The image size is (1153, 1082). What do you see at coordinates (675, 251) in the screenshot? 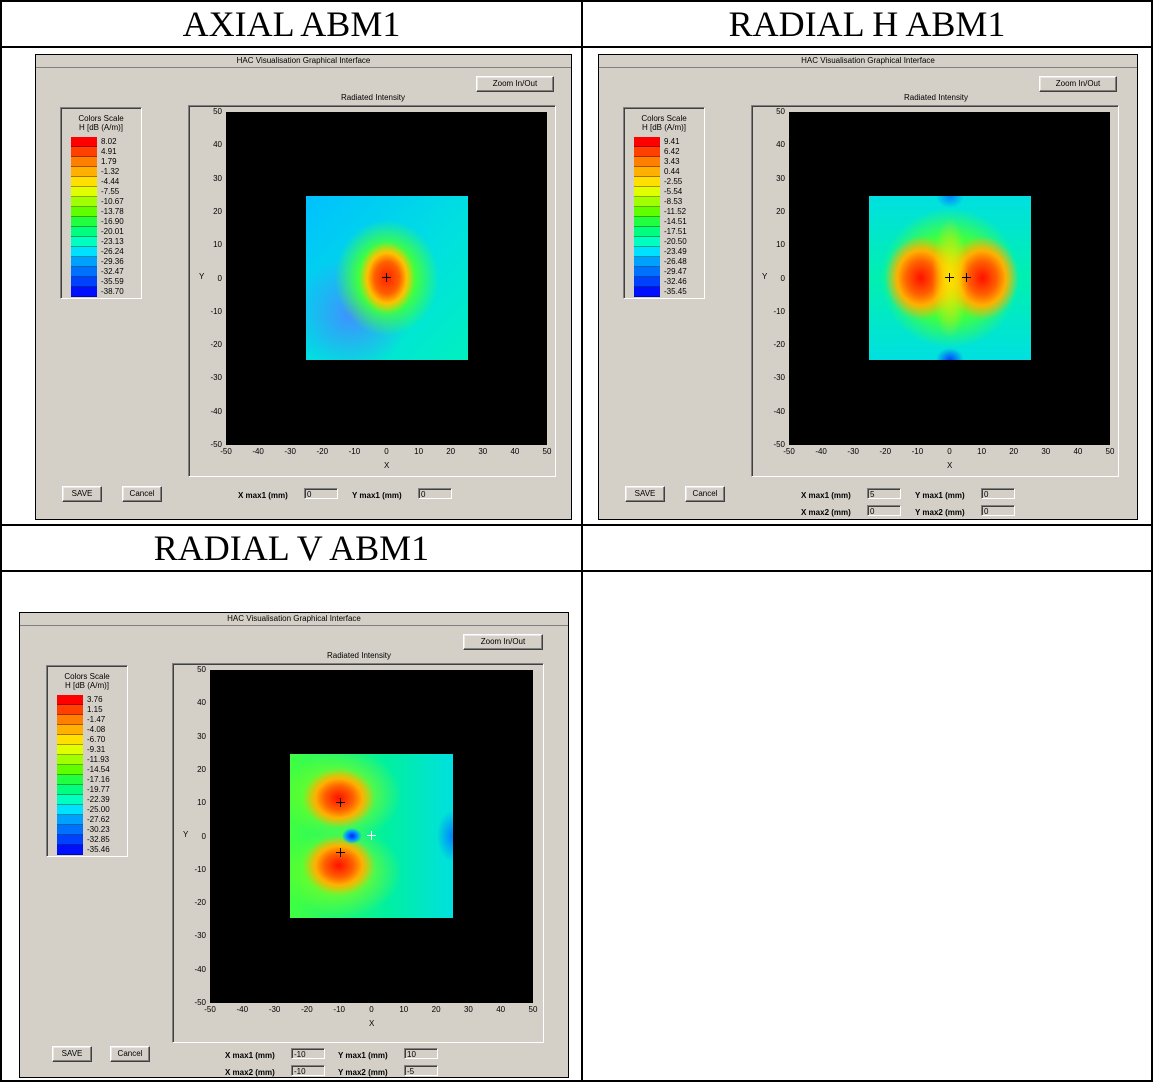
I see `scale-value: -23.49` at bounding box center [675, 251].